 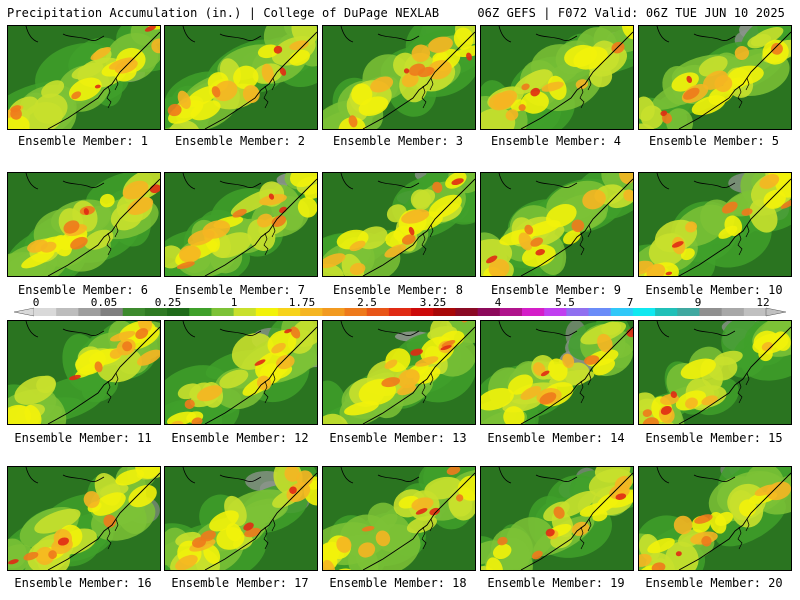 What do you see at coordinates (556, 583) in the screenshot?
I see `ensemble-member-label: Ensemble Member: 19` at bounding box center [556, 583].